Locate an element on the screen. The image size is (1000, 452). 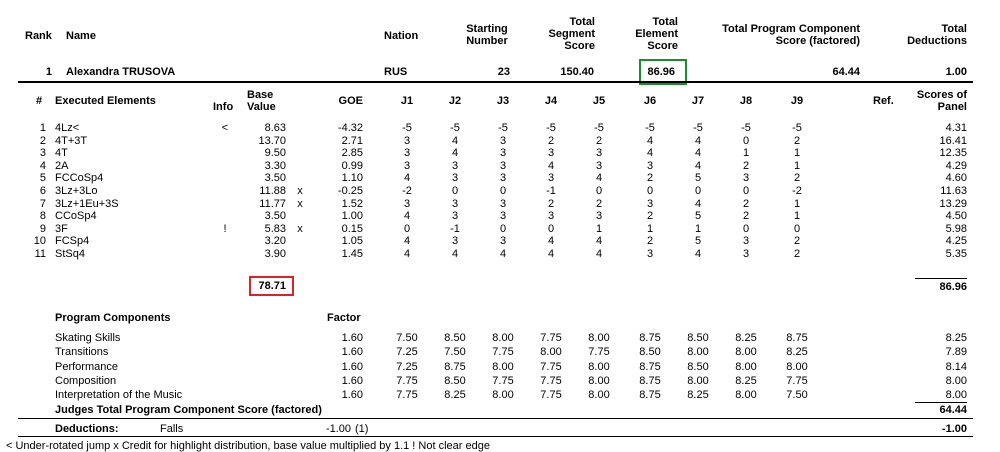
element-judge-5-score: -5 is located at coordinates (599, 128).